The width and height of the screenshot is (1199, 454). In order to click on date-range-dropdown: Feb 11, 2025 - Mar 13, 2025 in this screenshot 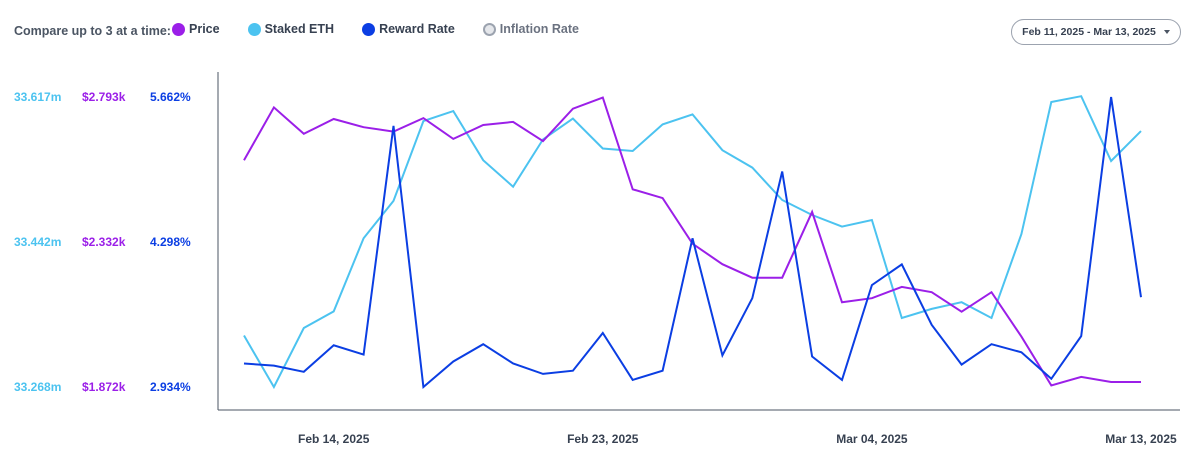, I will do `click(1096, 32)`.